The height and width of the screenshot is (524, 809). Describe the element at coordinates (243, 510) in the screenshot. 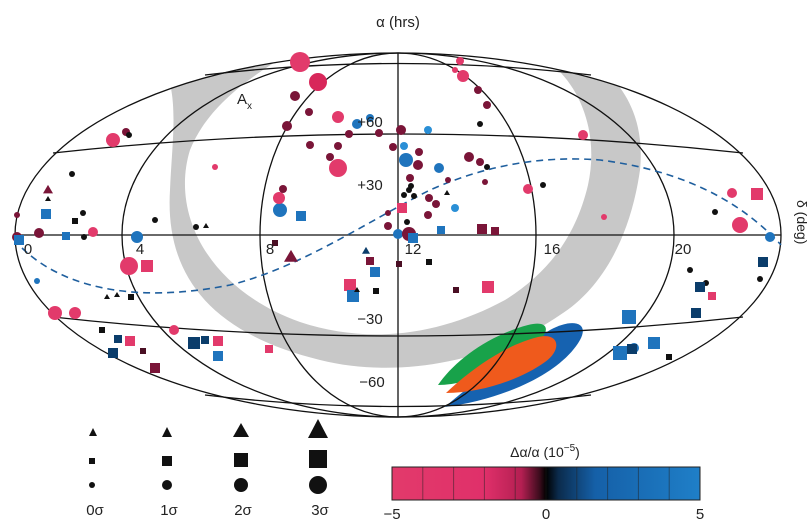

I see `legend-label-2sigma: 2σ` at that location.